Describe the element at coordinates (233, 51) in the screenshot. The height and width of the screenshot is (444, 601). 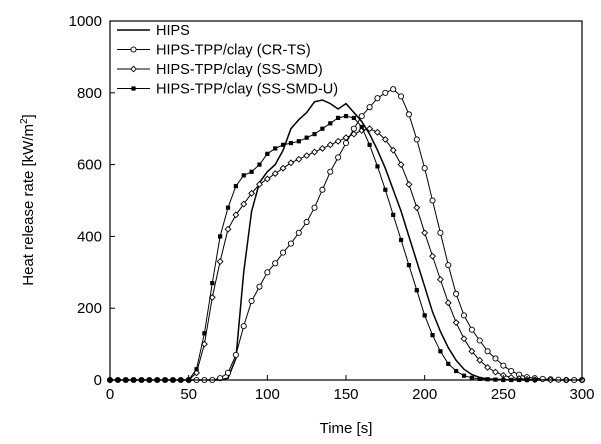
I see `legend-label: HIPS-TPP/clay (CR-TS)` at that location.